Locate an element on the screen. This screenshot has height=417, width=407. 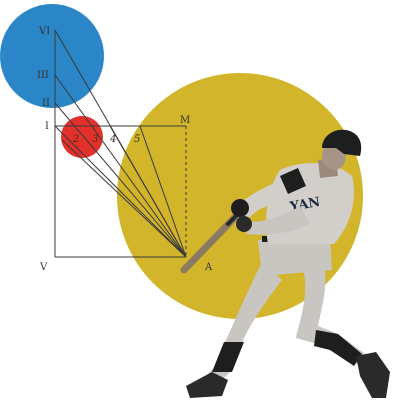
left-sock is located at coordinates (228, 357).